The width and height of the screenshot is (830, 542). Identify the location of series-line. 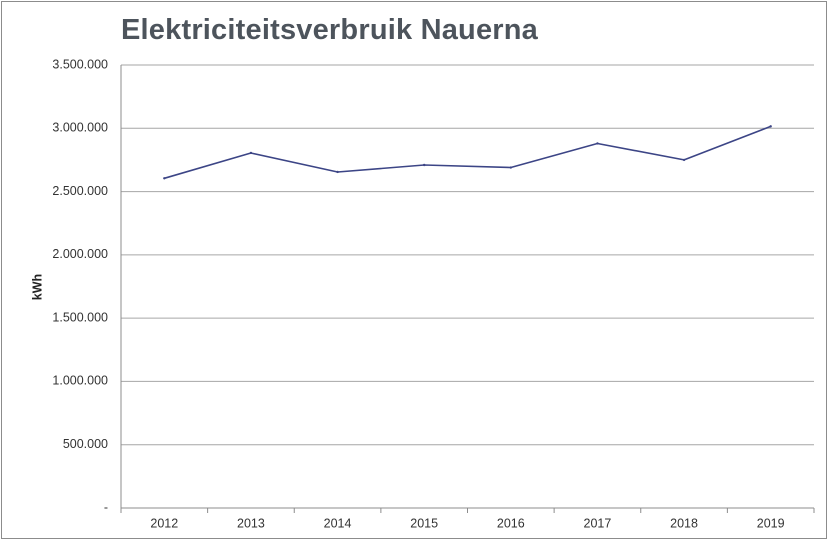
(467, 152).